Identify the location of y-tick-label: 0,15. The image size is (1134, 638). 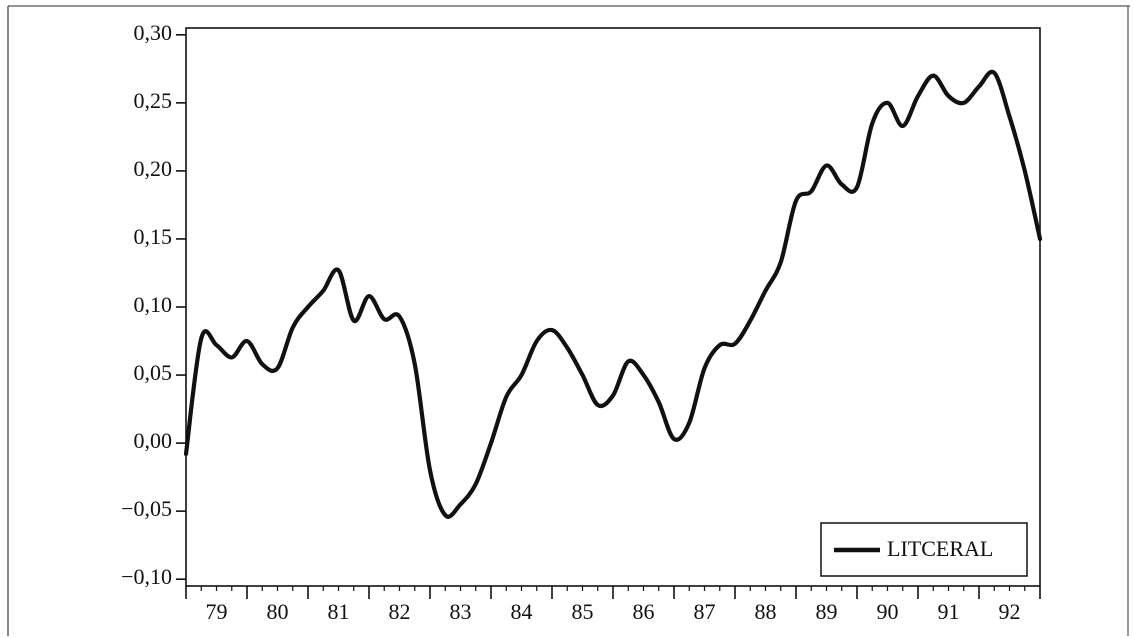
(153, 236).